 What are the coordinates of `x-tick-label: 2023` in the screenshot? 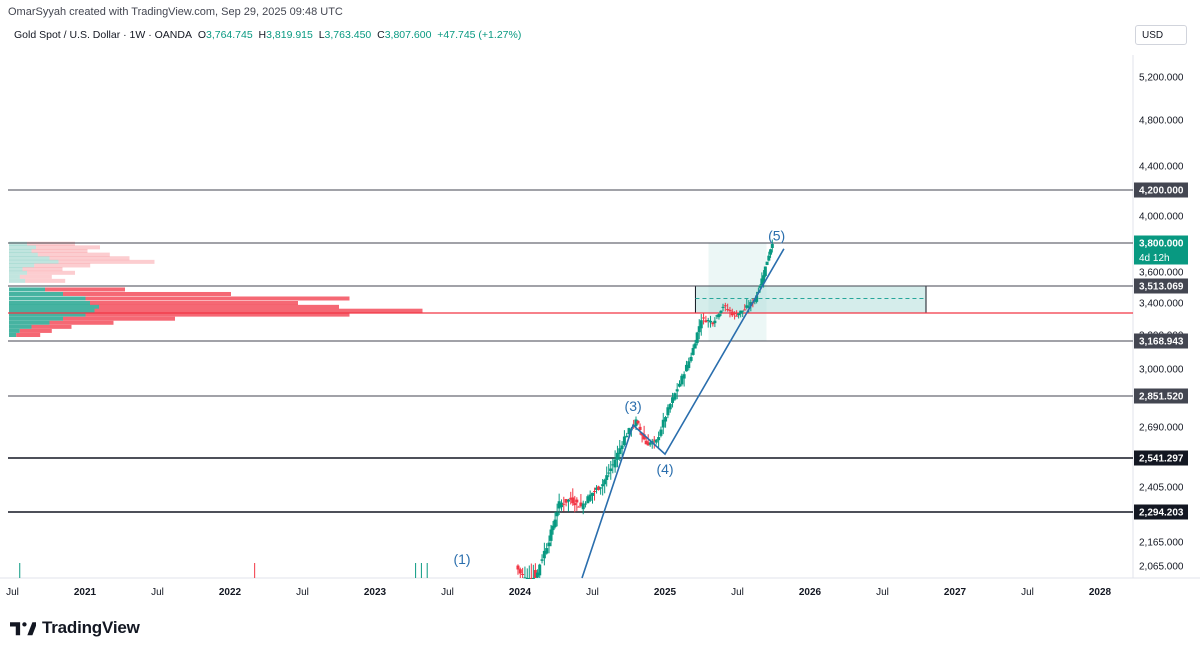 It's located at (375, 592).